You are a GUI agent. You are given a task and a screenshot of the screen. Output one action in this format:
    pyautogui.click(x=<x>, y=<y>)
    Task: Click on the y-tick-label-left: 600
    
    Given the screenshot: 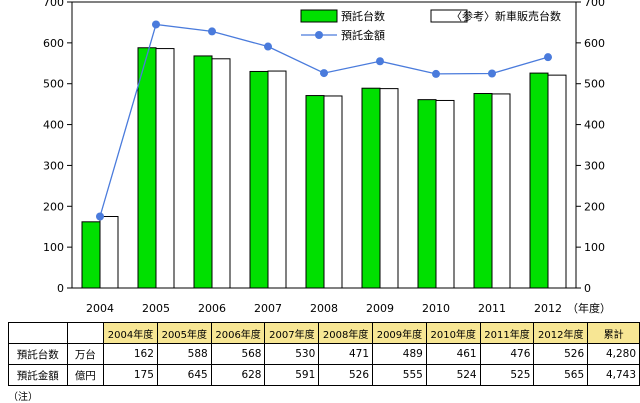 What is the action you would take?
    pyautogui.click(x=53, y=43)
    